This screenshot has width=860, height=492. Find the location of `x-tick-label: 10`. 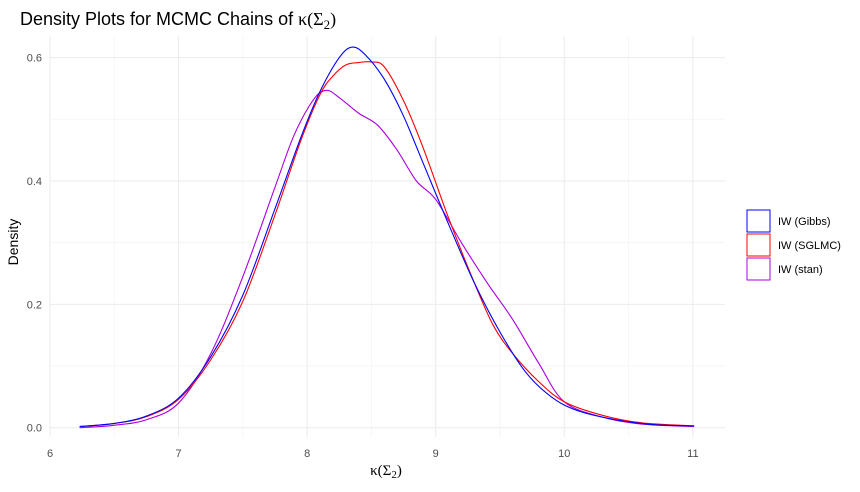

x-tick-label: 10 is located at coordinates (564, 454).